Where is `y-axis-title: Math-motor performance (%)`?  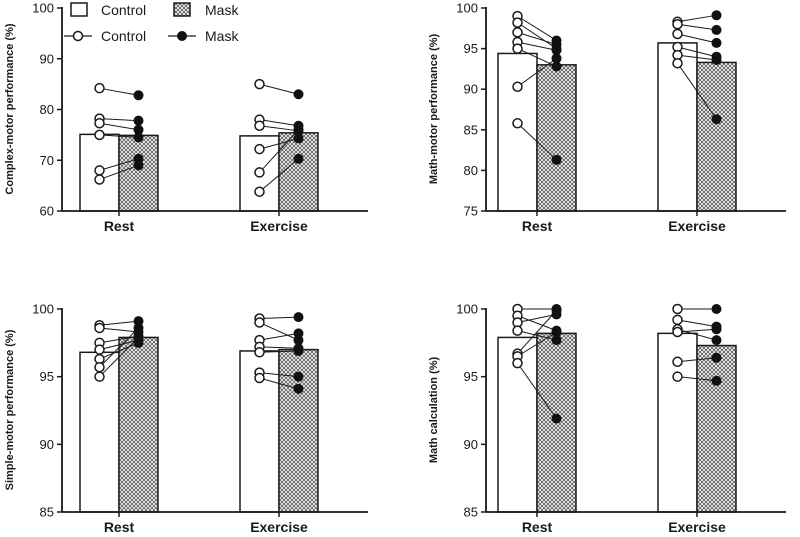 y-axis-title: Math-motor performance (%) is located at coordinates (434, 108).